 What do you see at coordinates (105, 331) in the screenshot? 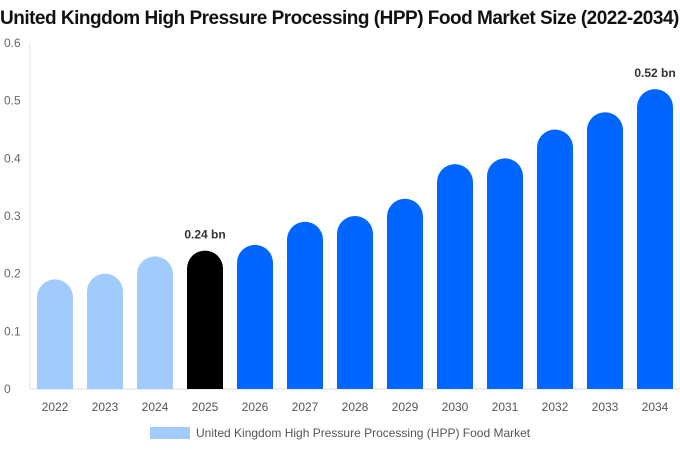
I see `bar-2023` at bounding box center [105, 331].